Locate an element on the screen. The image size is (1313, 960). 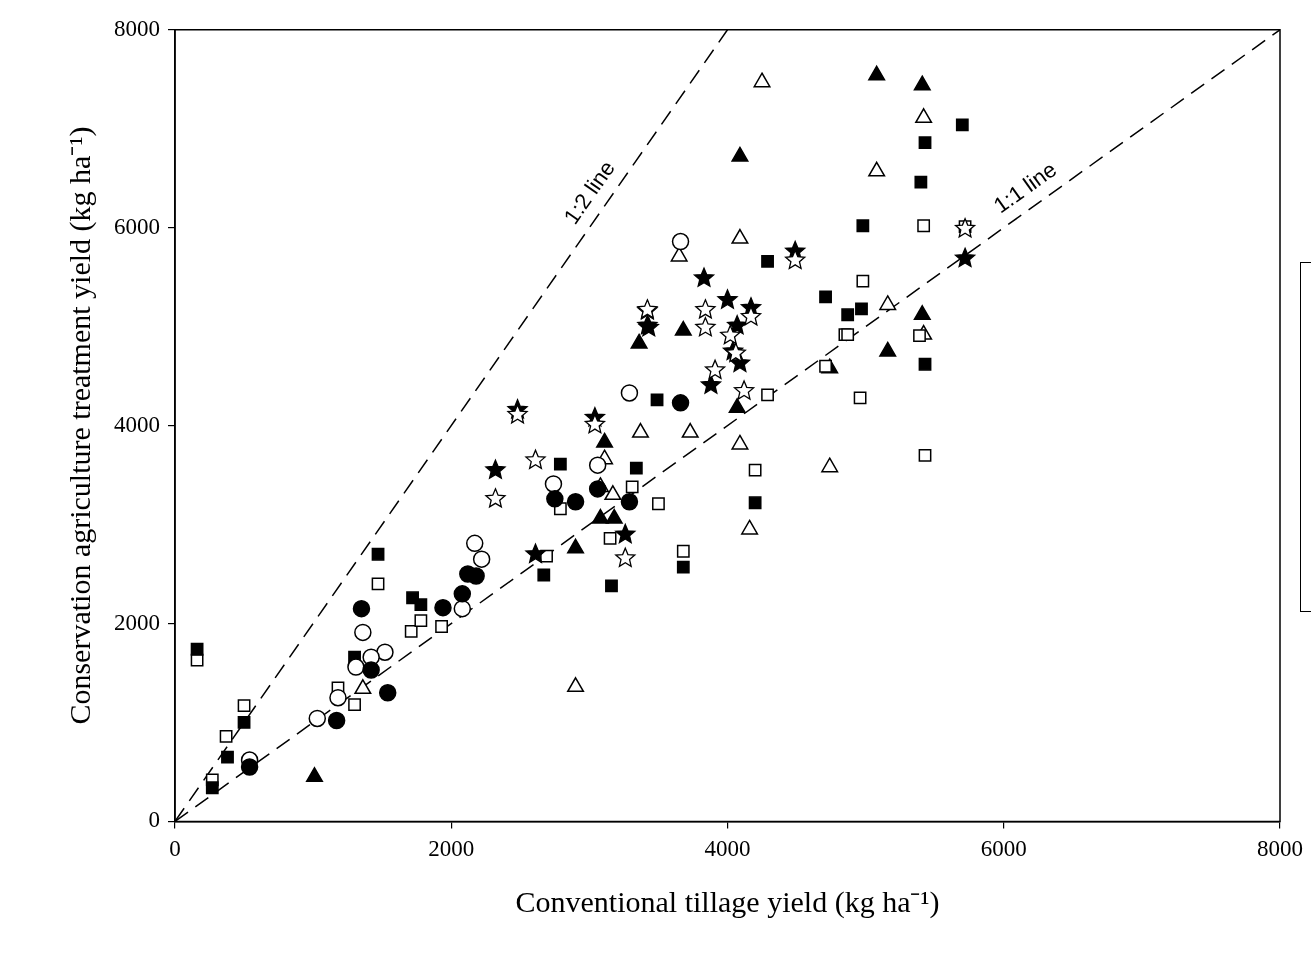
x-tick-label: 8000 is located at coordinates (1280, 849).